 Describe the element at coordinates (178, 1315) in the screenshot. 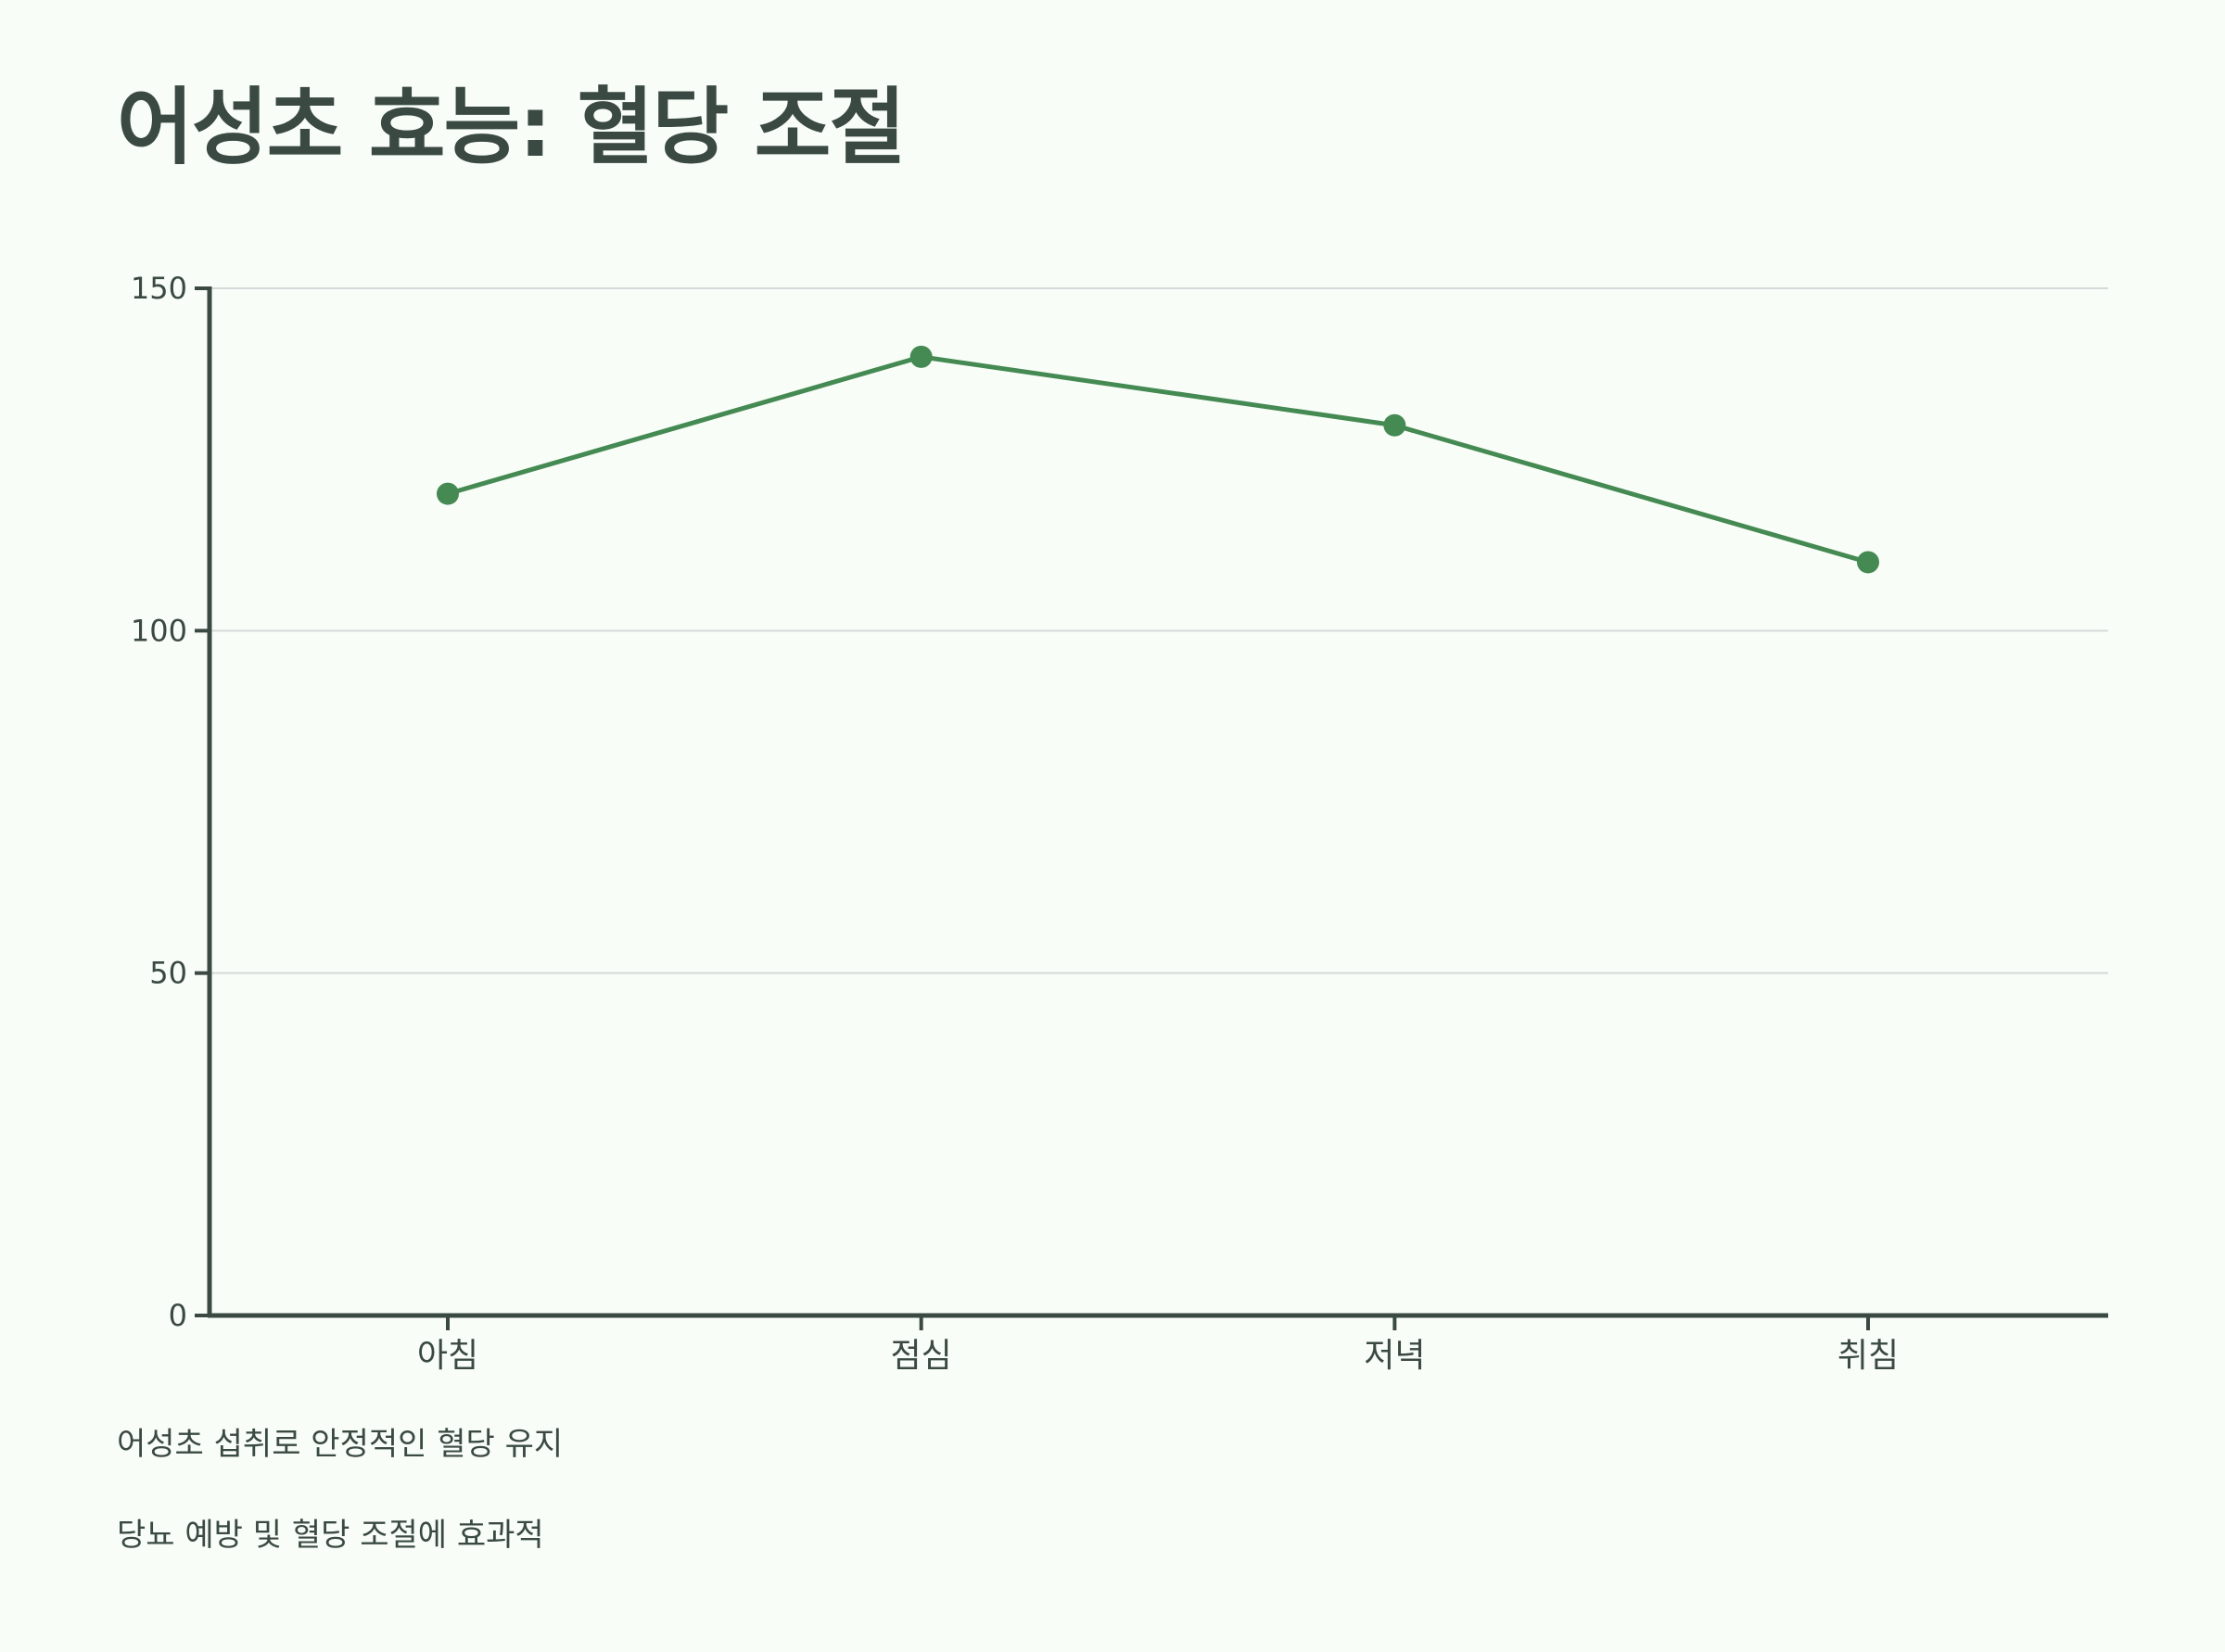

I see `y-tick-label-0: 0` at that location.